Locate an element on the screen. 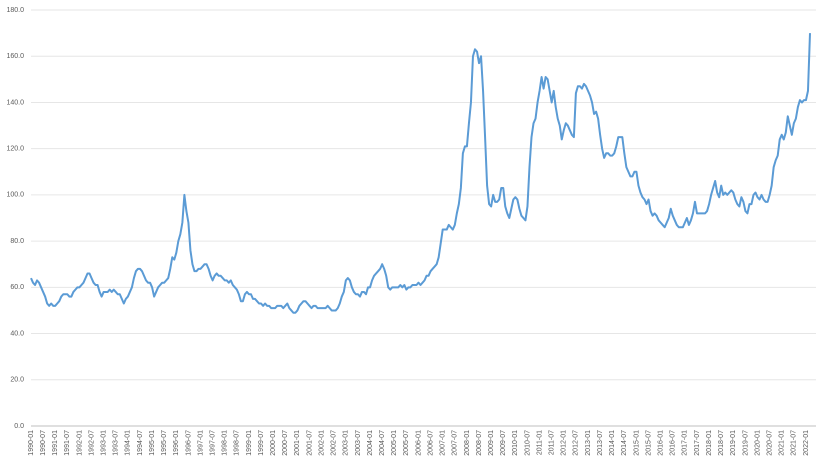 Image resolution: width=820 pixels, height=462 pixels. y-tick-label: 80.0 is located at coordinates (17, 241).